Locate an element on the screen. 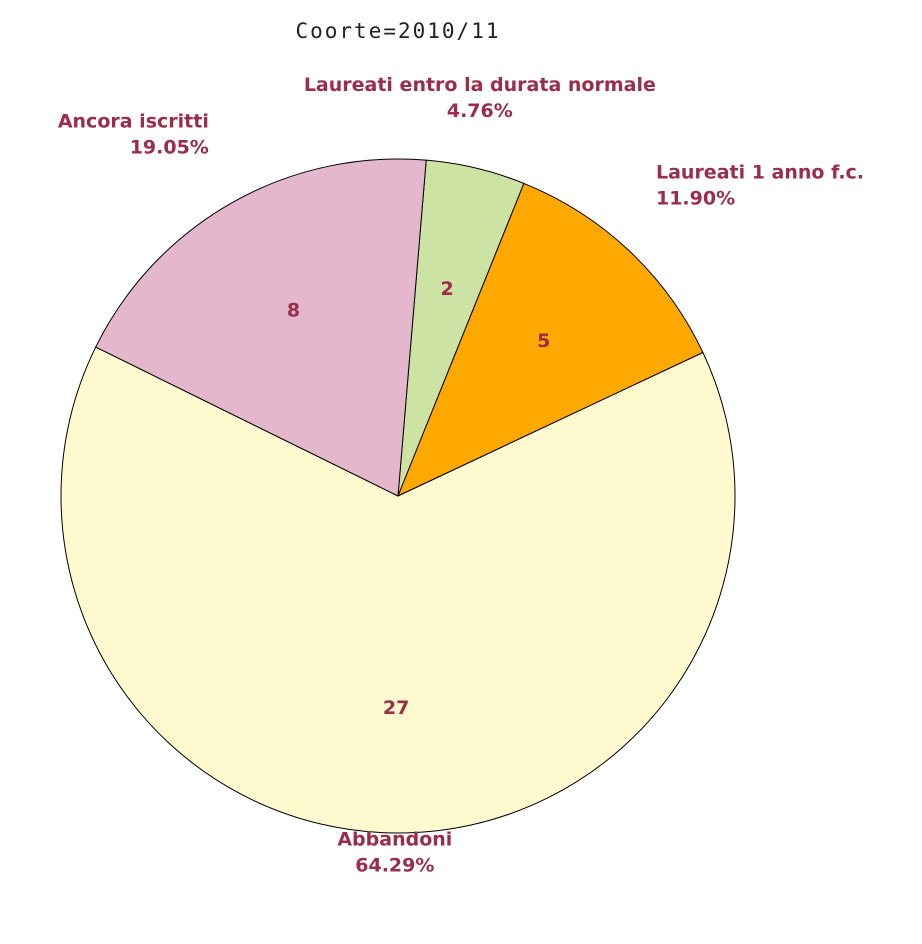 Image resolution: width=922 pixels, height=944 pixels. slice-value-label: 2 is located at coordinates (446, 289).